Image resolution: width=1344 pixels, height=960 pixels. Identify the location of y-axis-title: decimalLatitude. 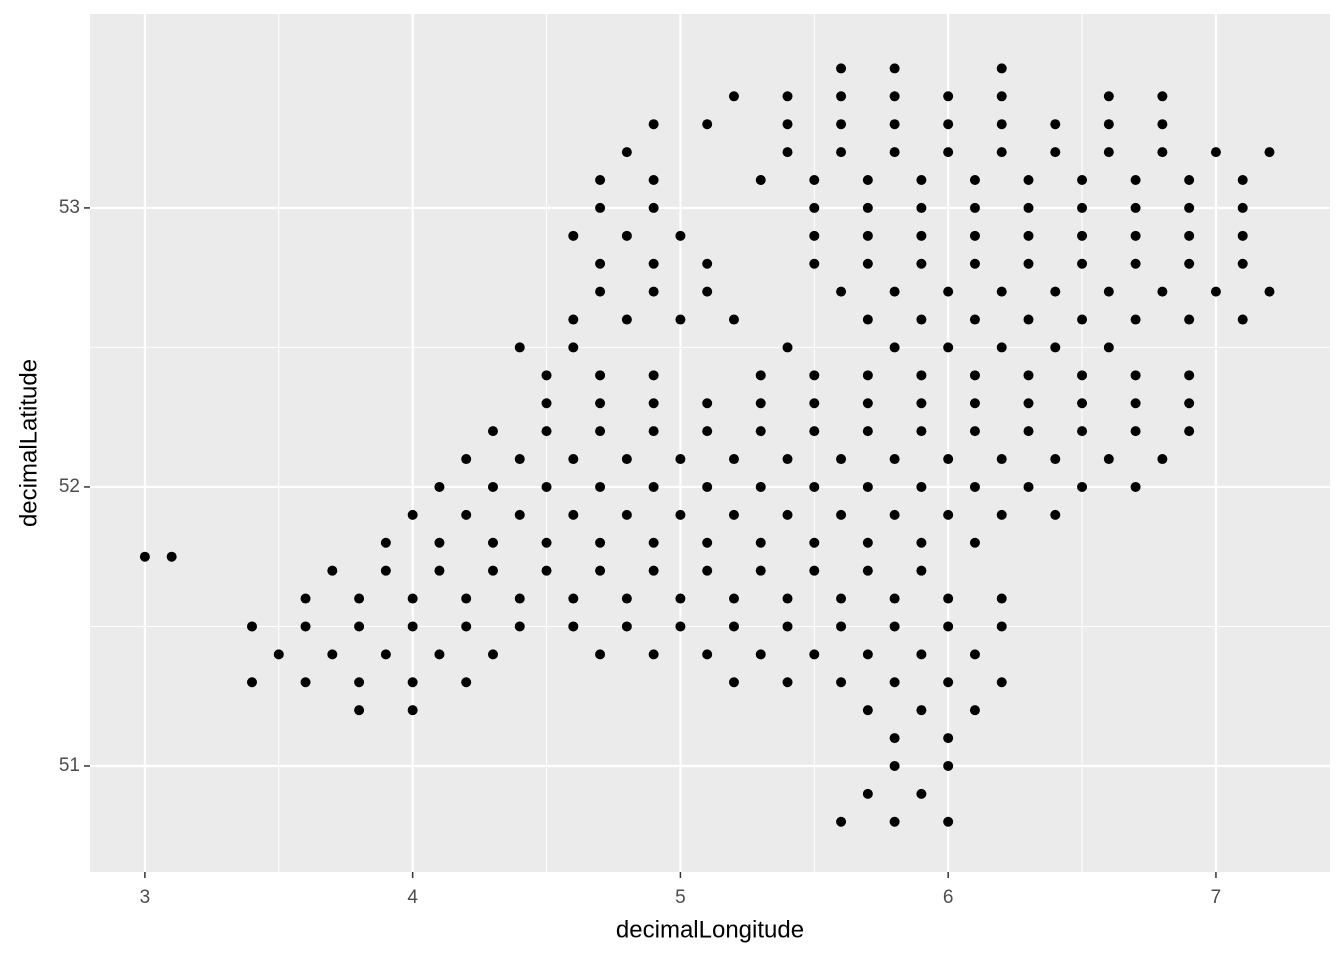
(28, 443).